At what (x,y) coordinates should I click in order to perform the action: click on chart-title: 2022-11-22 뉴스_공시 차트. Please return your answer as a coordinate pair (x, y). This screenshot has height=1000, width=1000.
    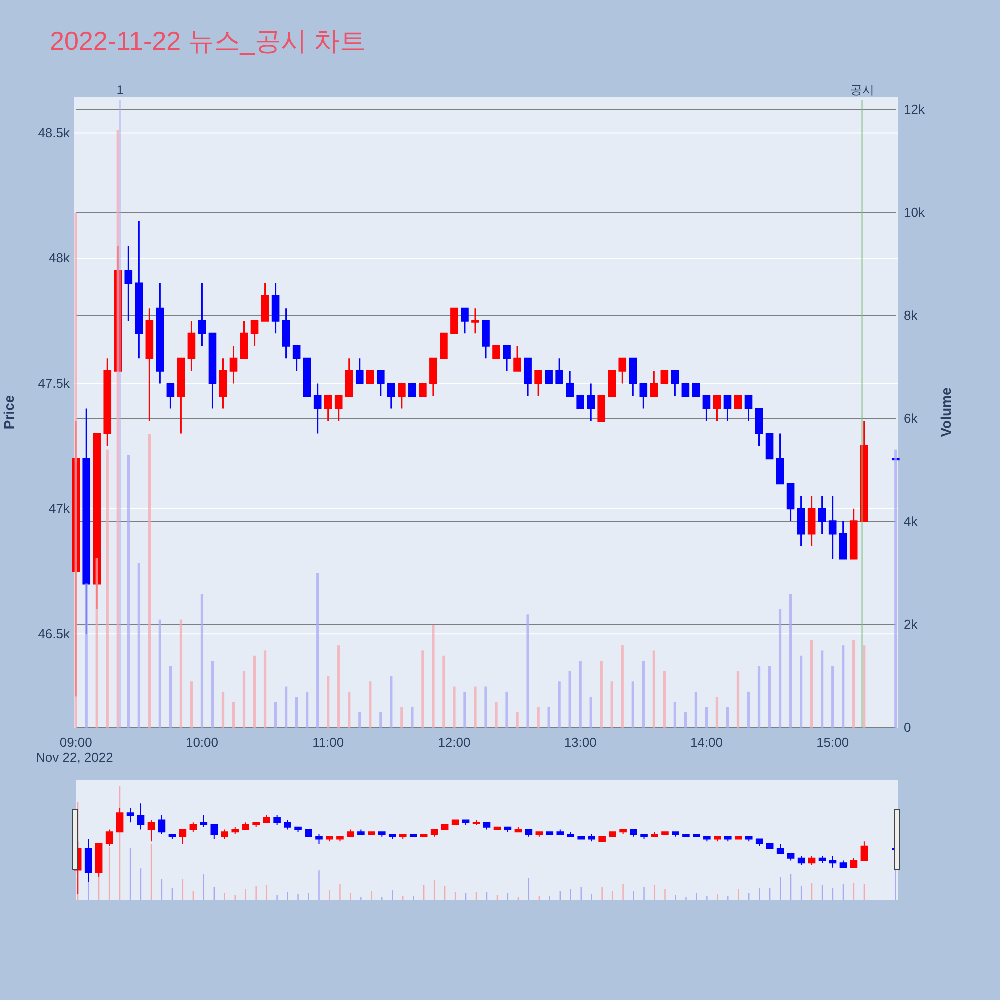
    Looking at the image, I should click on (208, 41).